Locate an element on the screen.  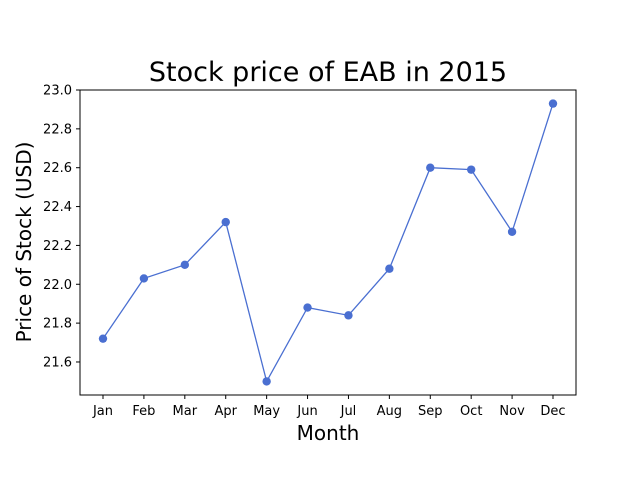
x-tick-label: Jul is located at coordinates (348, 411).